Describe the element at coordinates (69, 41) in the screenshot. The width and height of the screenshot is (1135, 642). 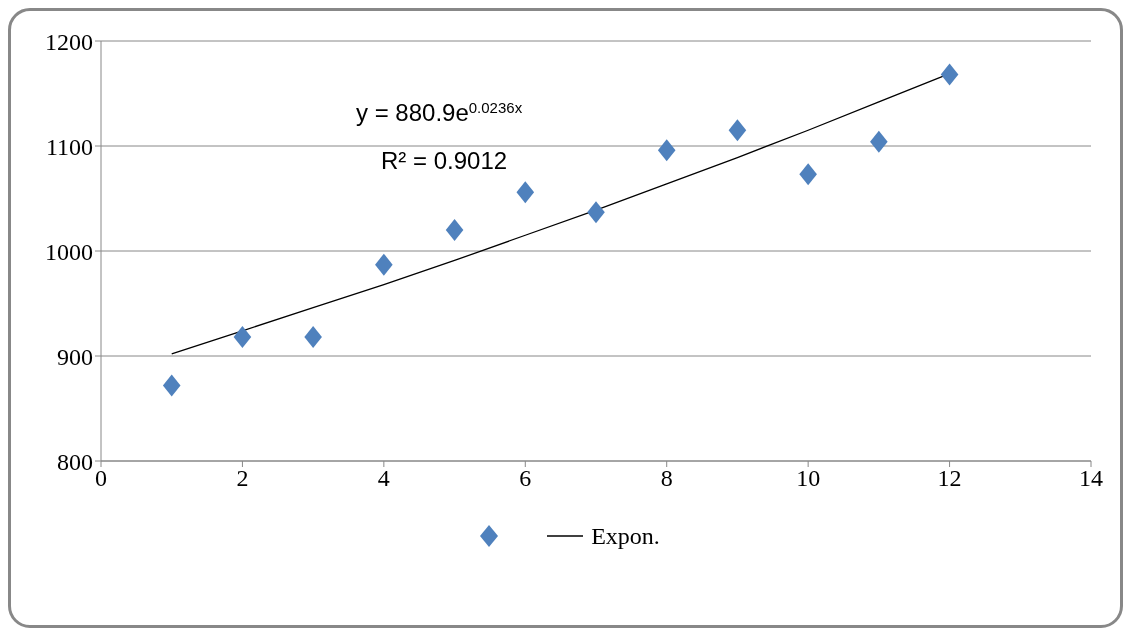
I see `y-tick-label: 1200` at that location.